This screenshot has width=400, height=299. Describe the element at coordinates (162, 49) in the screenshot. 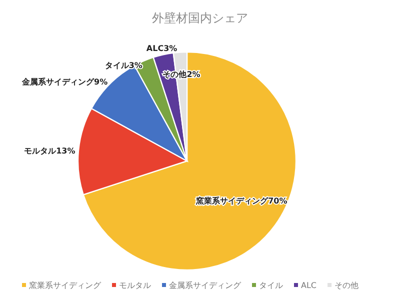

I see `data-label: ALC3%` at that location.